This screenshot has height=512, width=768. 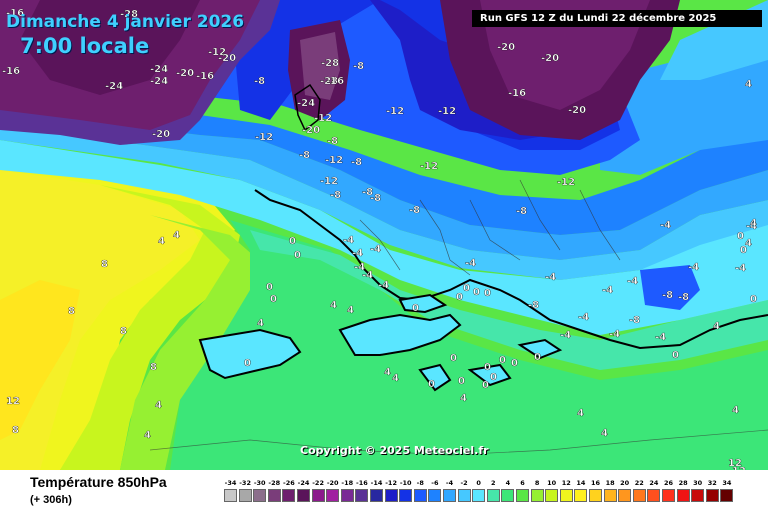 I want to click on legend-title: Température 850hPa, so click(x=98, y=482).